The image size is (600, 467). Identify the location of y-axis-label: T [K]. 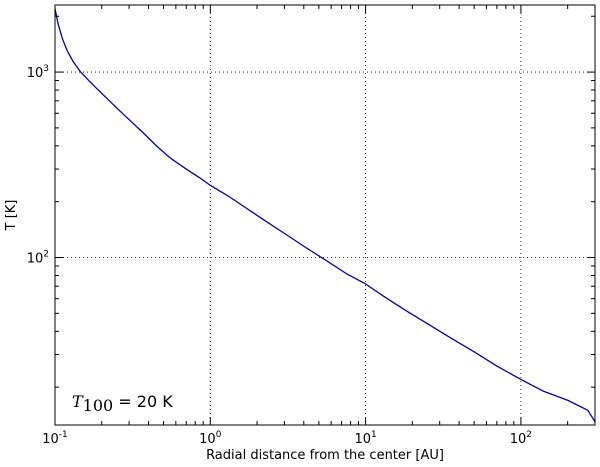
(11, 216).